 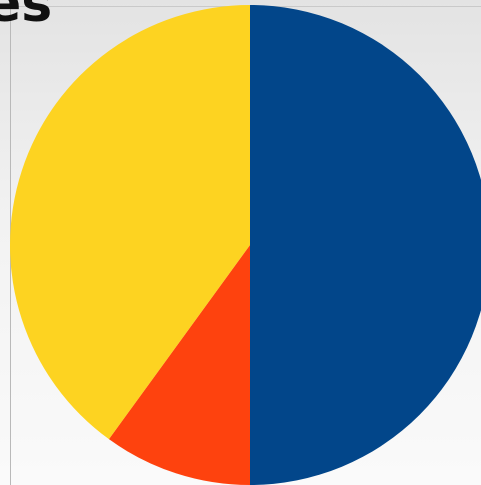 I want to click on chart-title-fragment: es, so click(x=26, y=17).